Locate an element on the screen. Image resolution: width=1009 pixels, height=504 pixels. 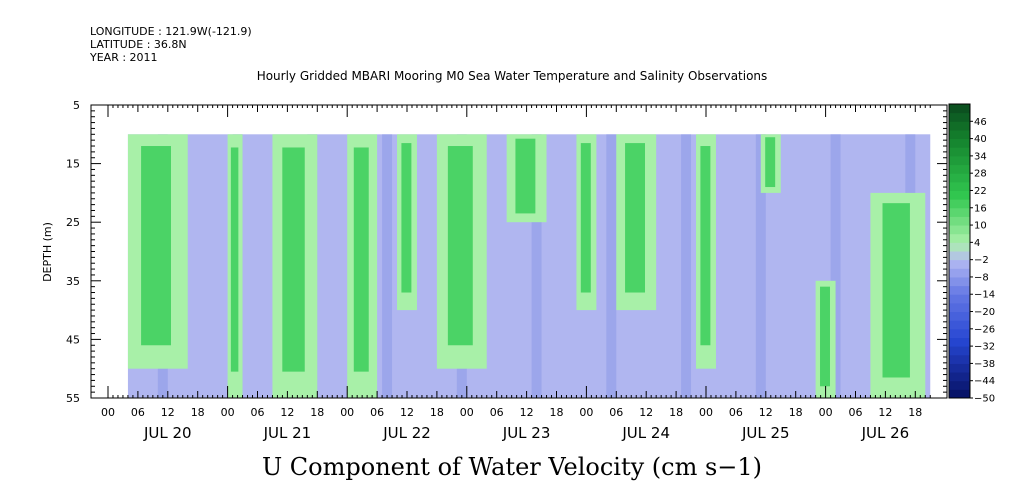
x-day-tick-label: JUL 25 is located at coordinates (765, 433).